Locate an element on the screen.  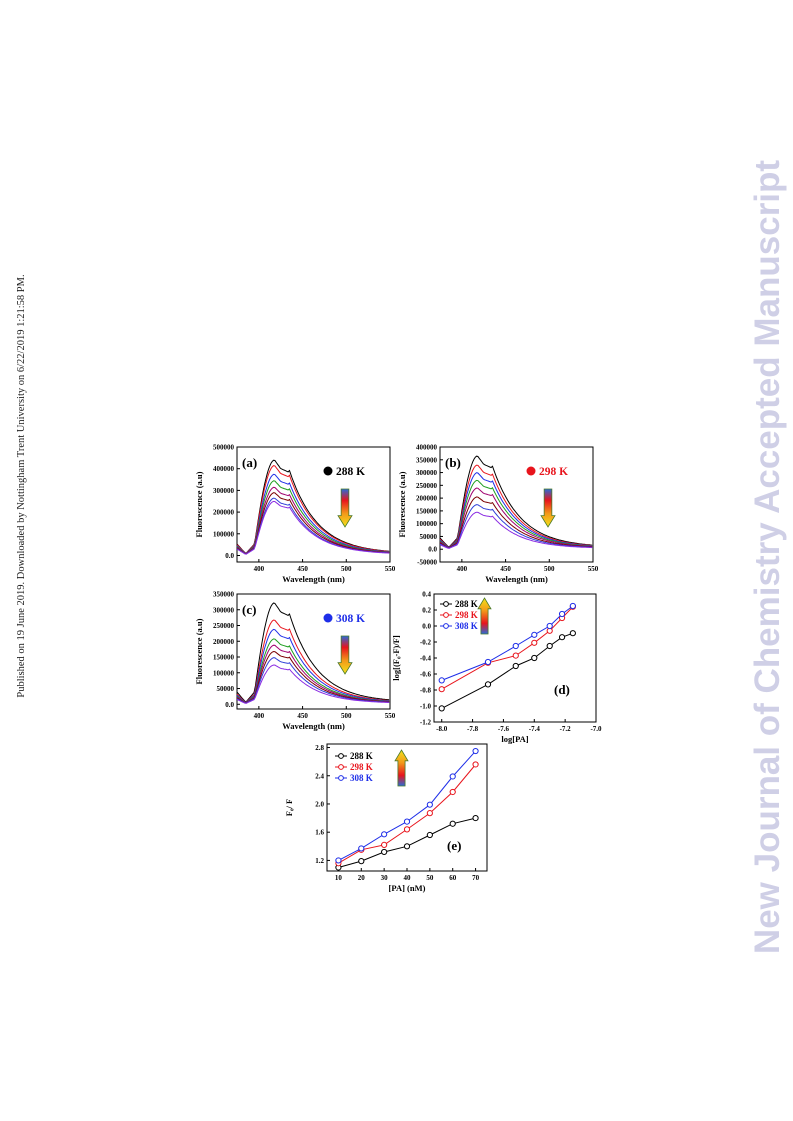
y-tick-label: 2.0 is located at coordinates (319, 804).